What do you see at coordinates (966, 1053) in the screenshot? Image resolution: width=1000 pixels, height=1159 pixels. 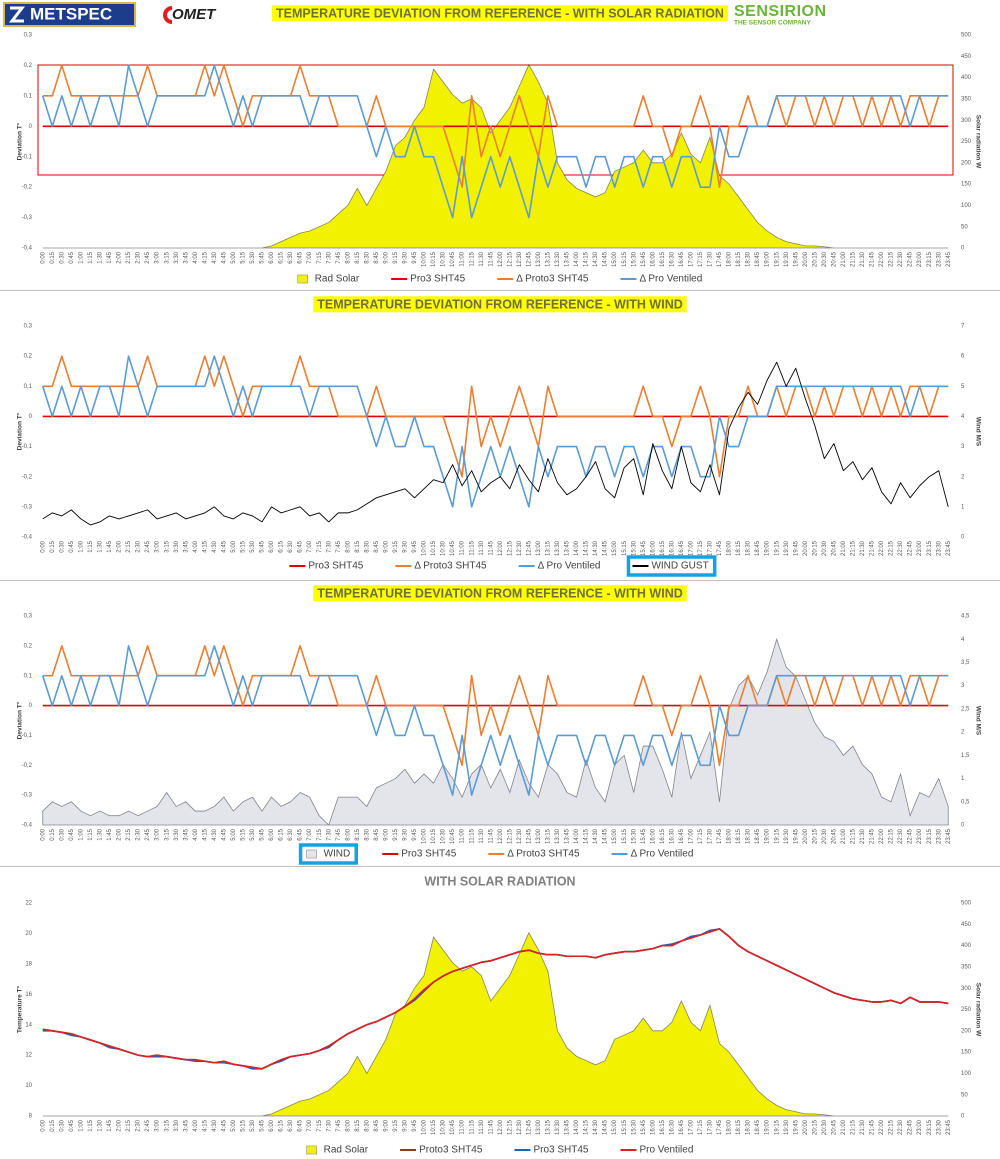 I see `y2-tick-label: 150` at bounding box center [966, 1053].